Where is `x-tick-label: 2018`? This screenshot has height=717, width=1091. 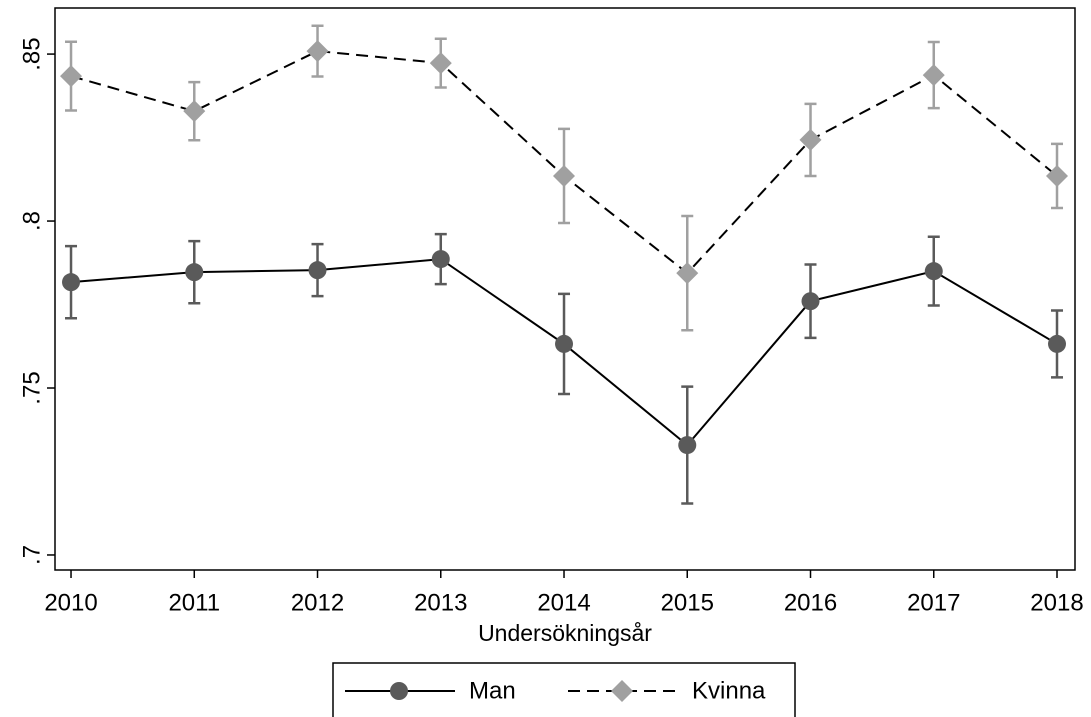 x-tick-label: 2018 is located at coordinates (1056, 602).